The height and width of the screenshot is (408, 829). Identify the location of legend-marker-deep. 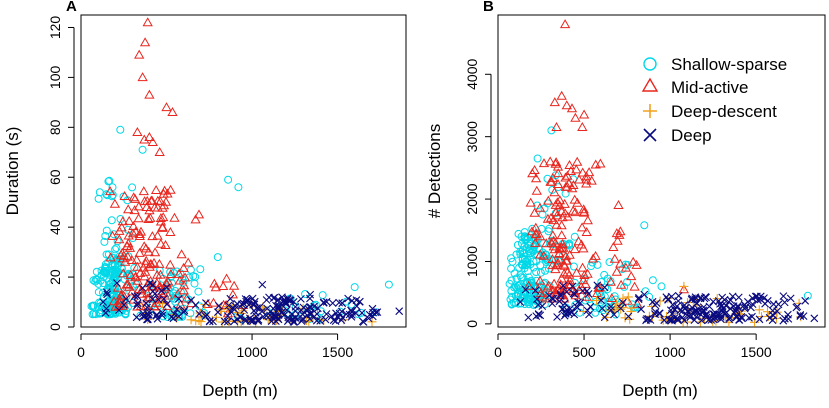
(650, 135).